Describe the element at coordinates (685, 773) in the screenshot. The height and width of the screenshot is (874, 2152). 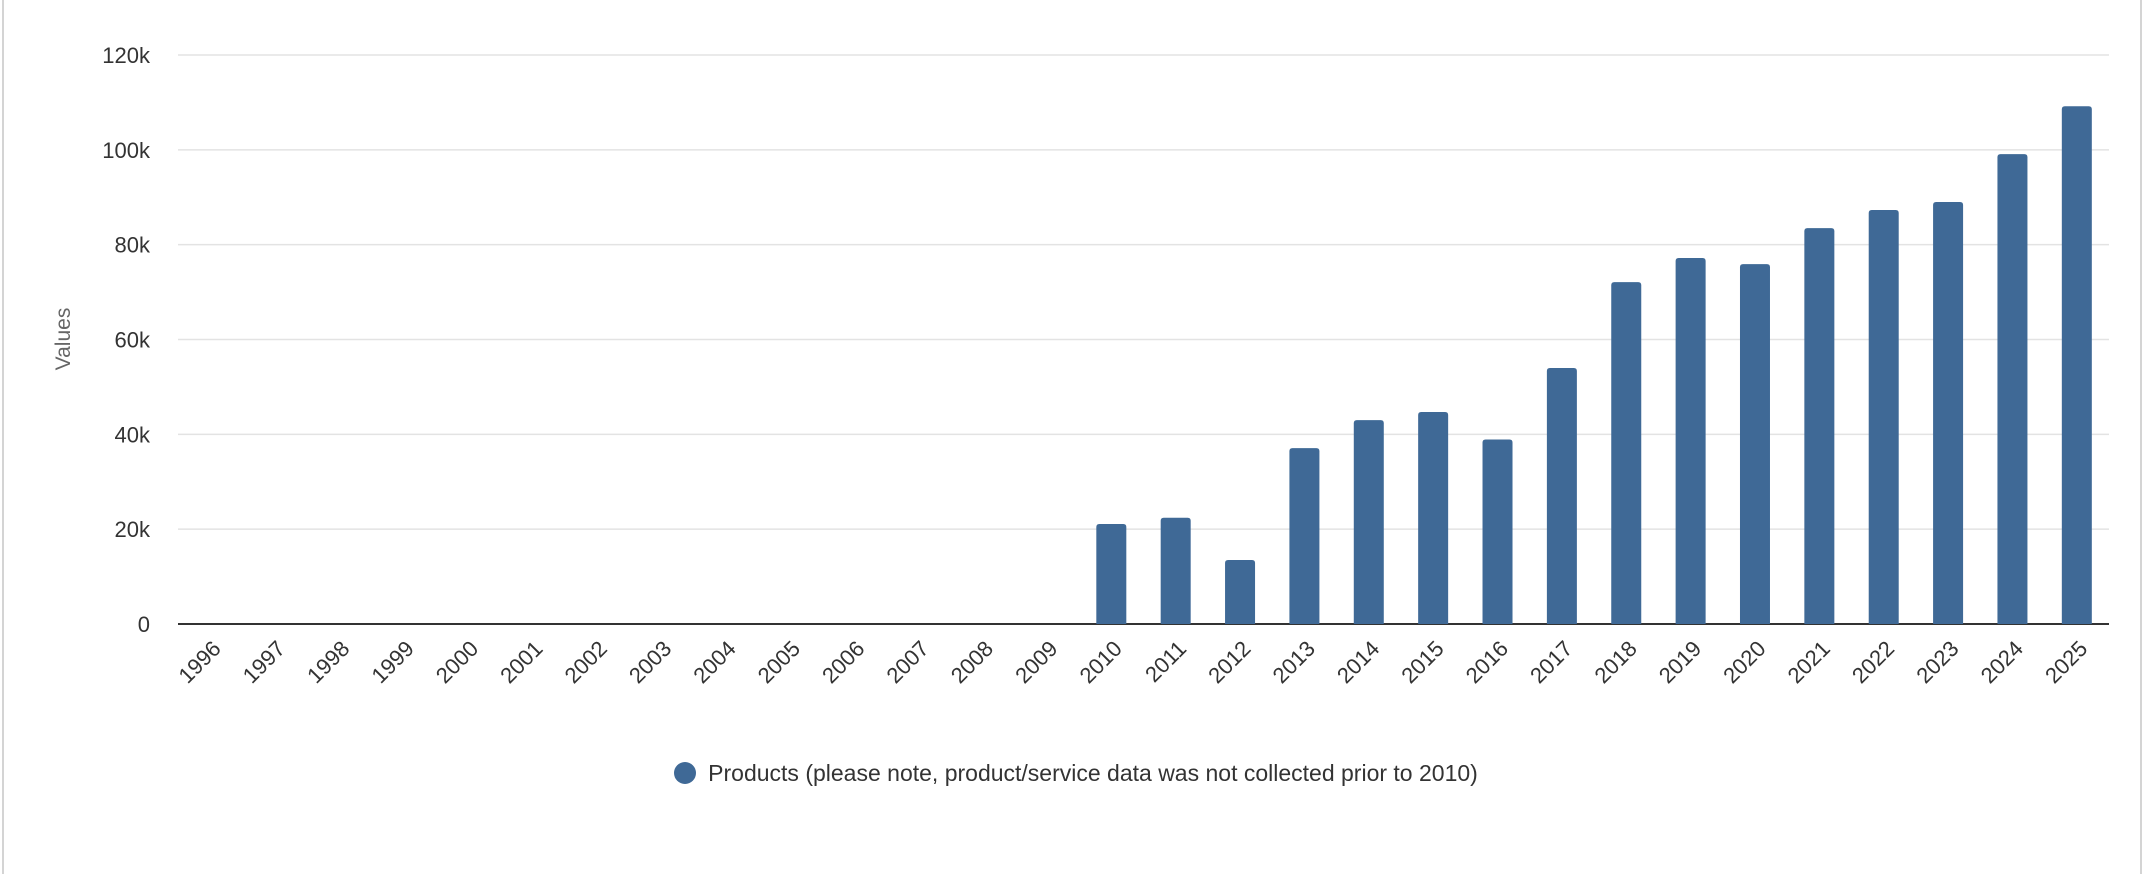
I see `legend-marker` at that location.